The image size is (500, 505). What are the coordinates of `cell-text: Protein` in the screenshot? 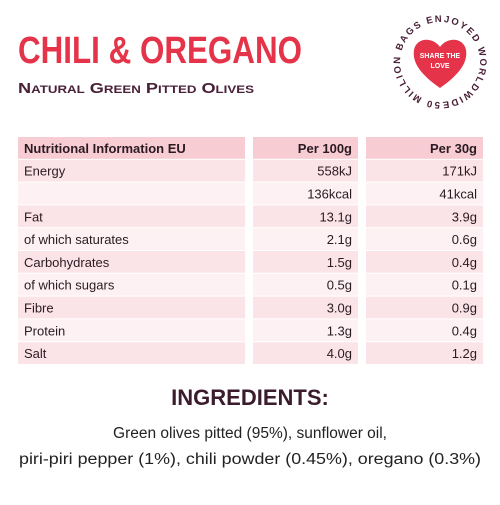 It's located at (44, 330).